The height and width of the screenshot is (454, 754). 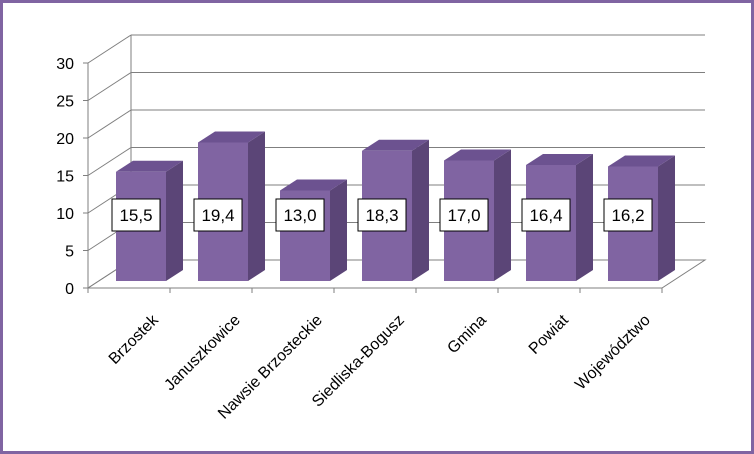 What do you see at coordinates (65, 102) in the screenshot?
I see `y-tick-label: 25` at bounding box center [65, 102].